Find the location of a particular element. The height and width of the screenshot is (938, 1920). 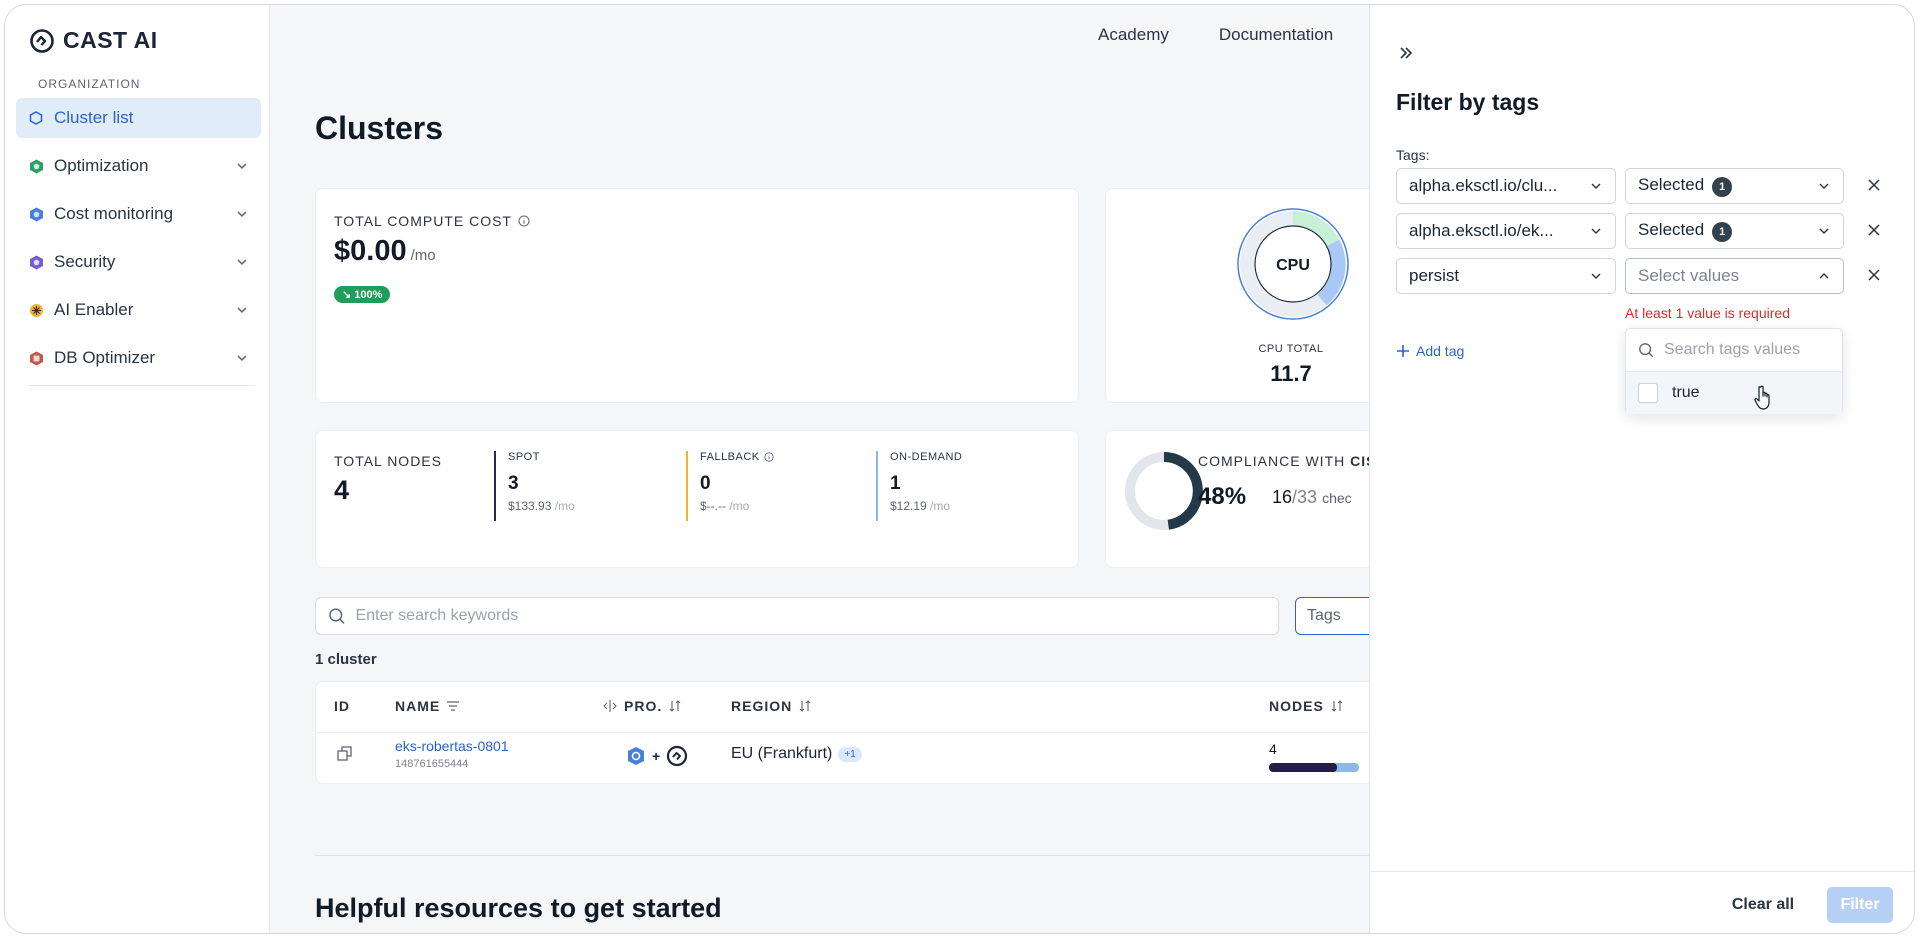

sidebar-item-ai-enabler: AI Enabler is located at coordinates (138, 310).